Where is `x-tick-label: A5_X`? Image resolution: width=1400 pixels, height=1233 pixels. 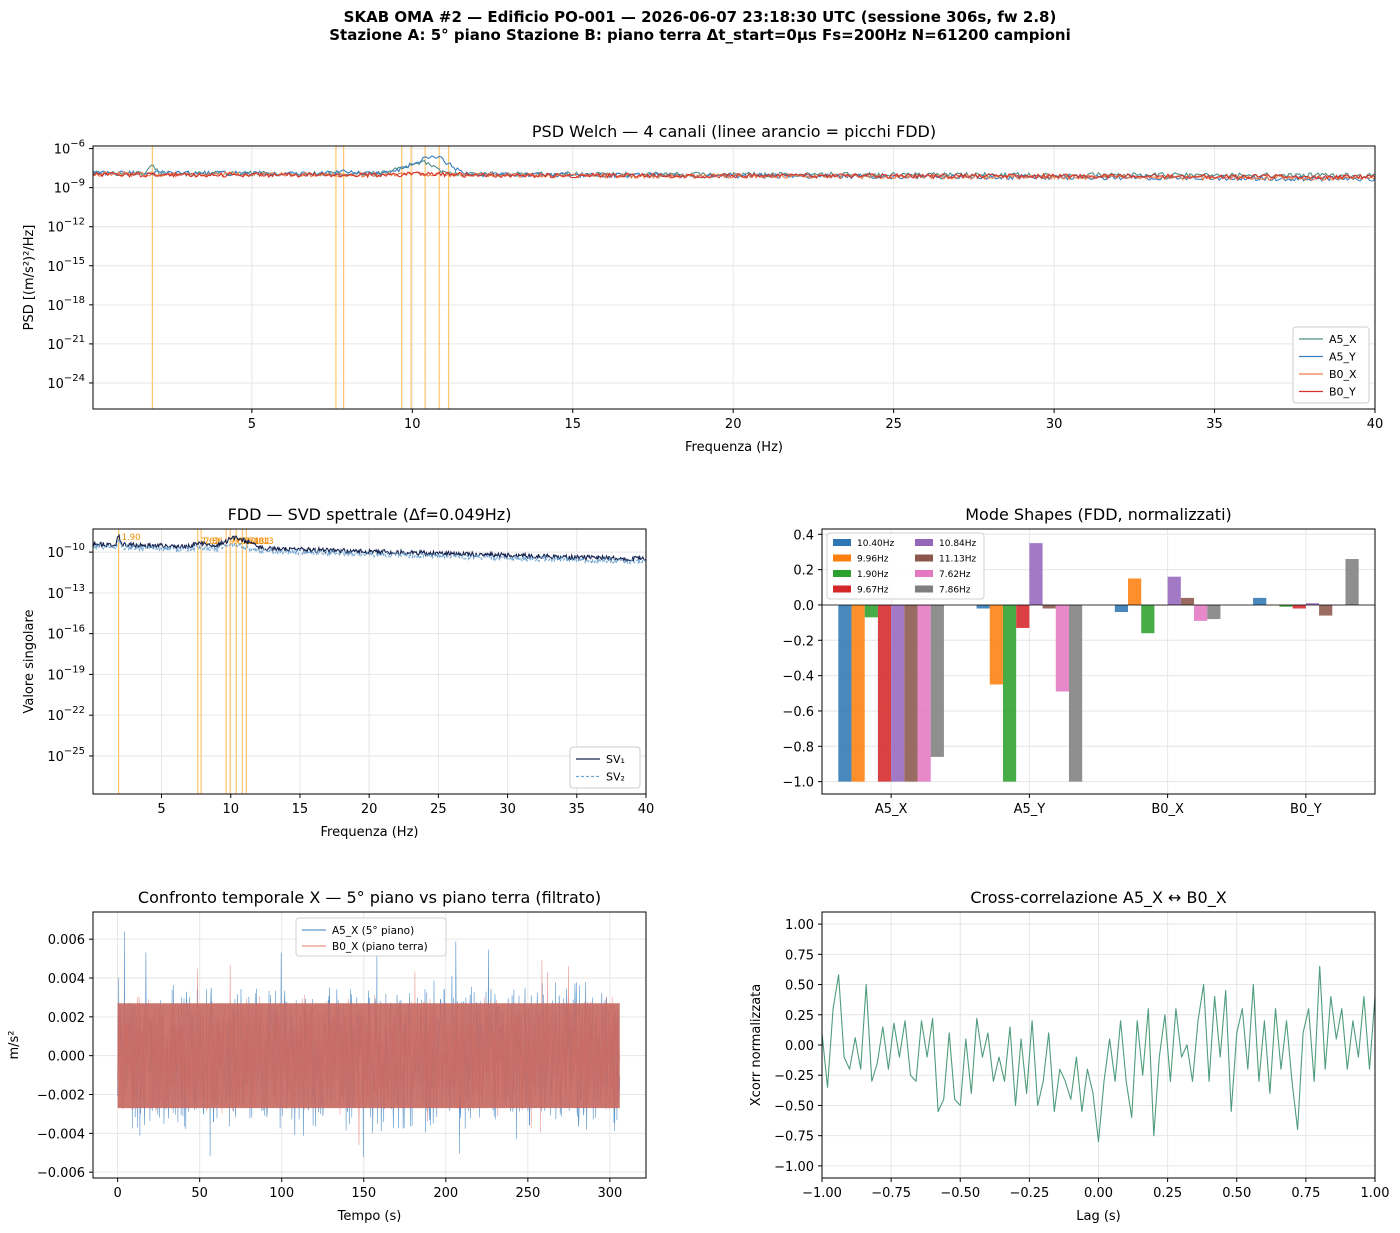
x-tick-label: A5_X is located at coordinates (891, 809).